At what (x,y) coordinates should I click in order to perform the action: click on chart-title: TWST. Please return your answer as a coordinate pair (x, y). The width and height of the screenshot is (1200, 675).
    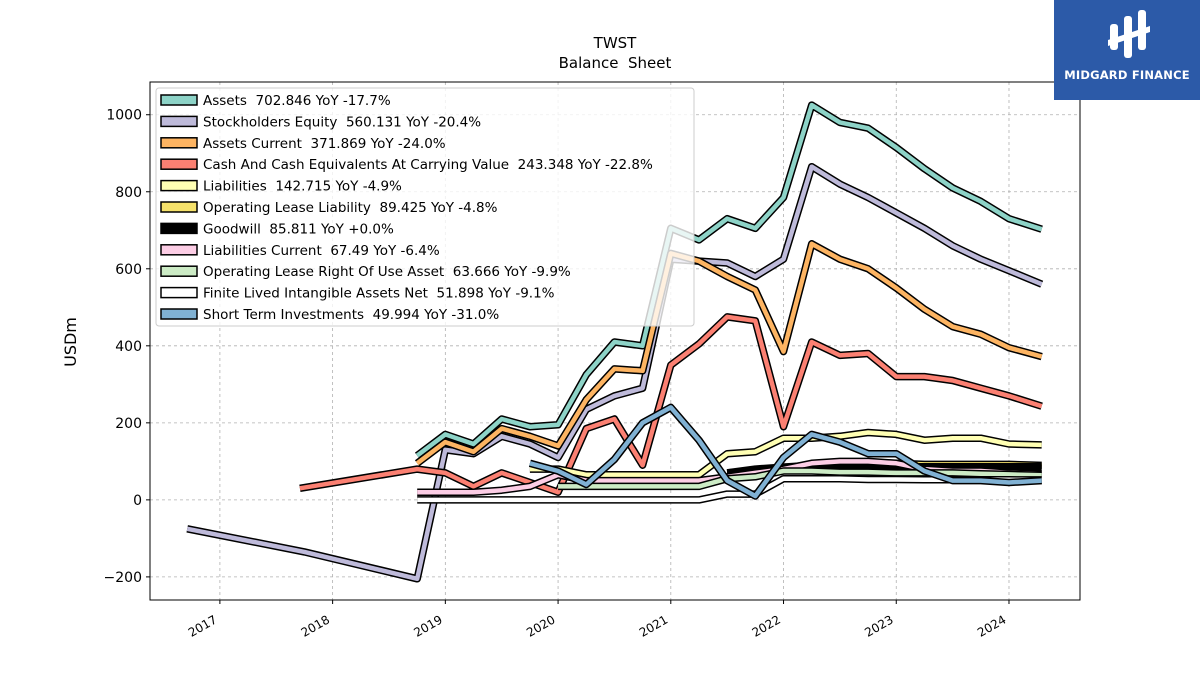
    Looking at the image, I should click on (615, 43).